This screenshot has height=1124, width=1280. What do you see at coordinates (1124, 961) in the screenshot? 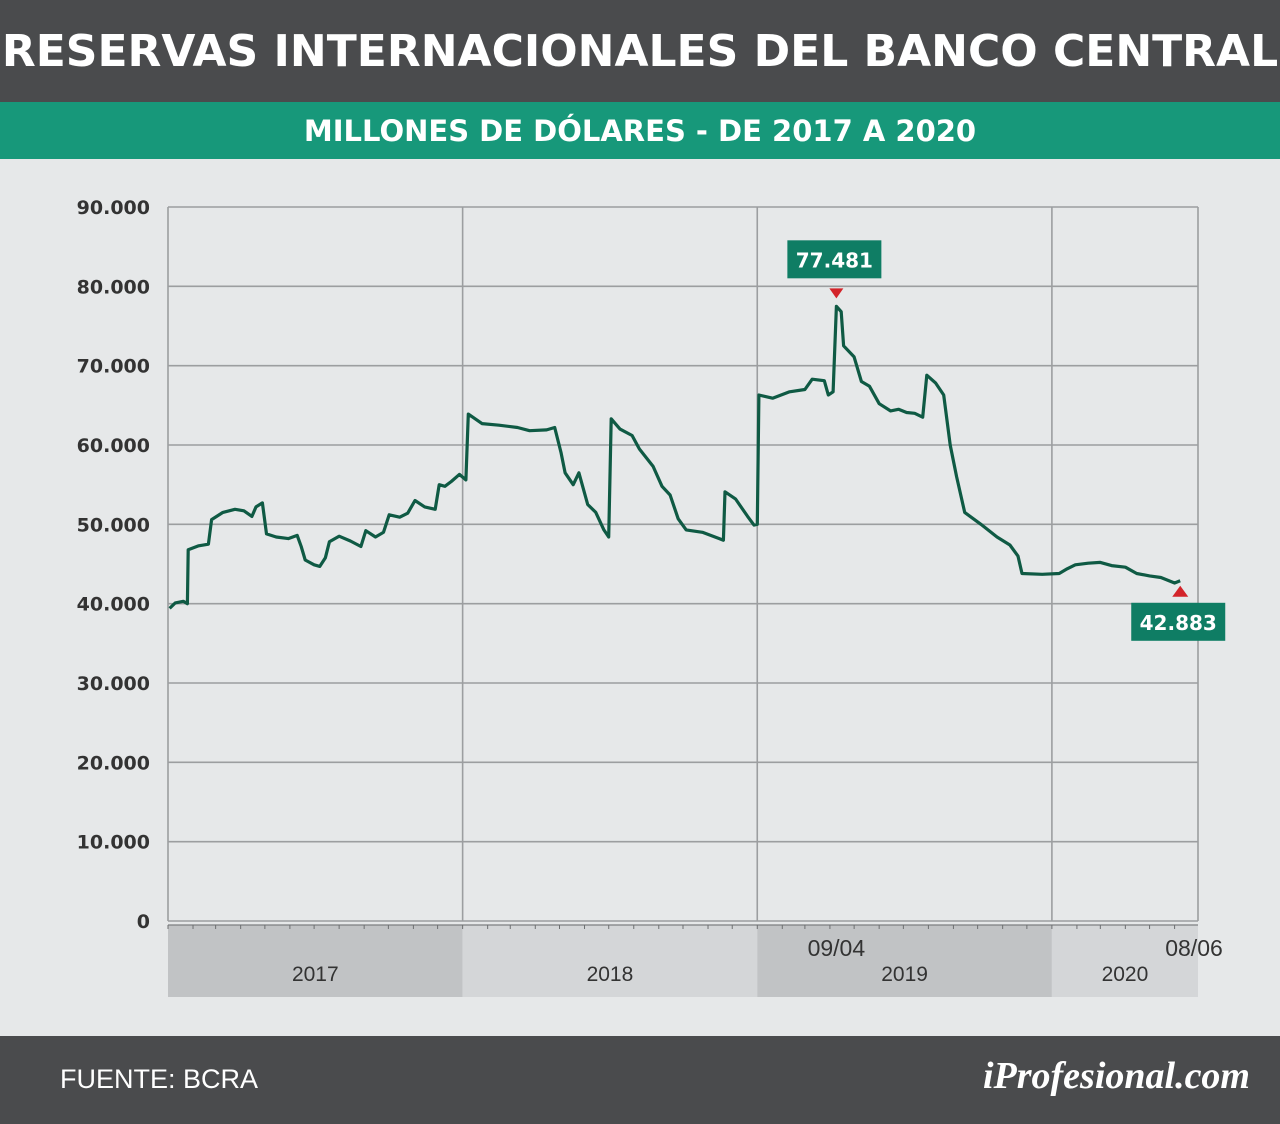
I see `year-band-2020` at bounding box center [1124, 961].